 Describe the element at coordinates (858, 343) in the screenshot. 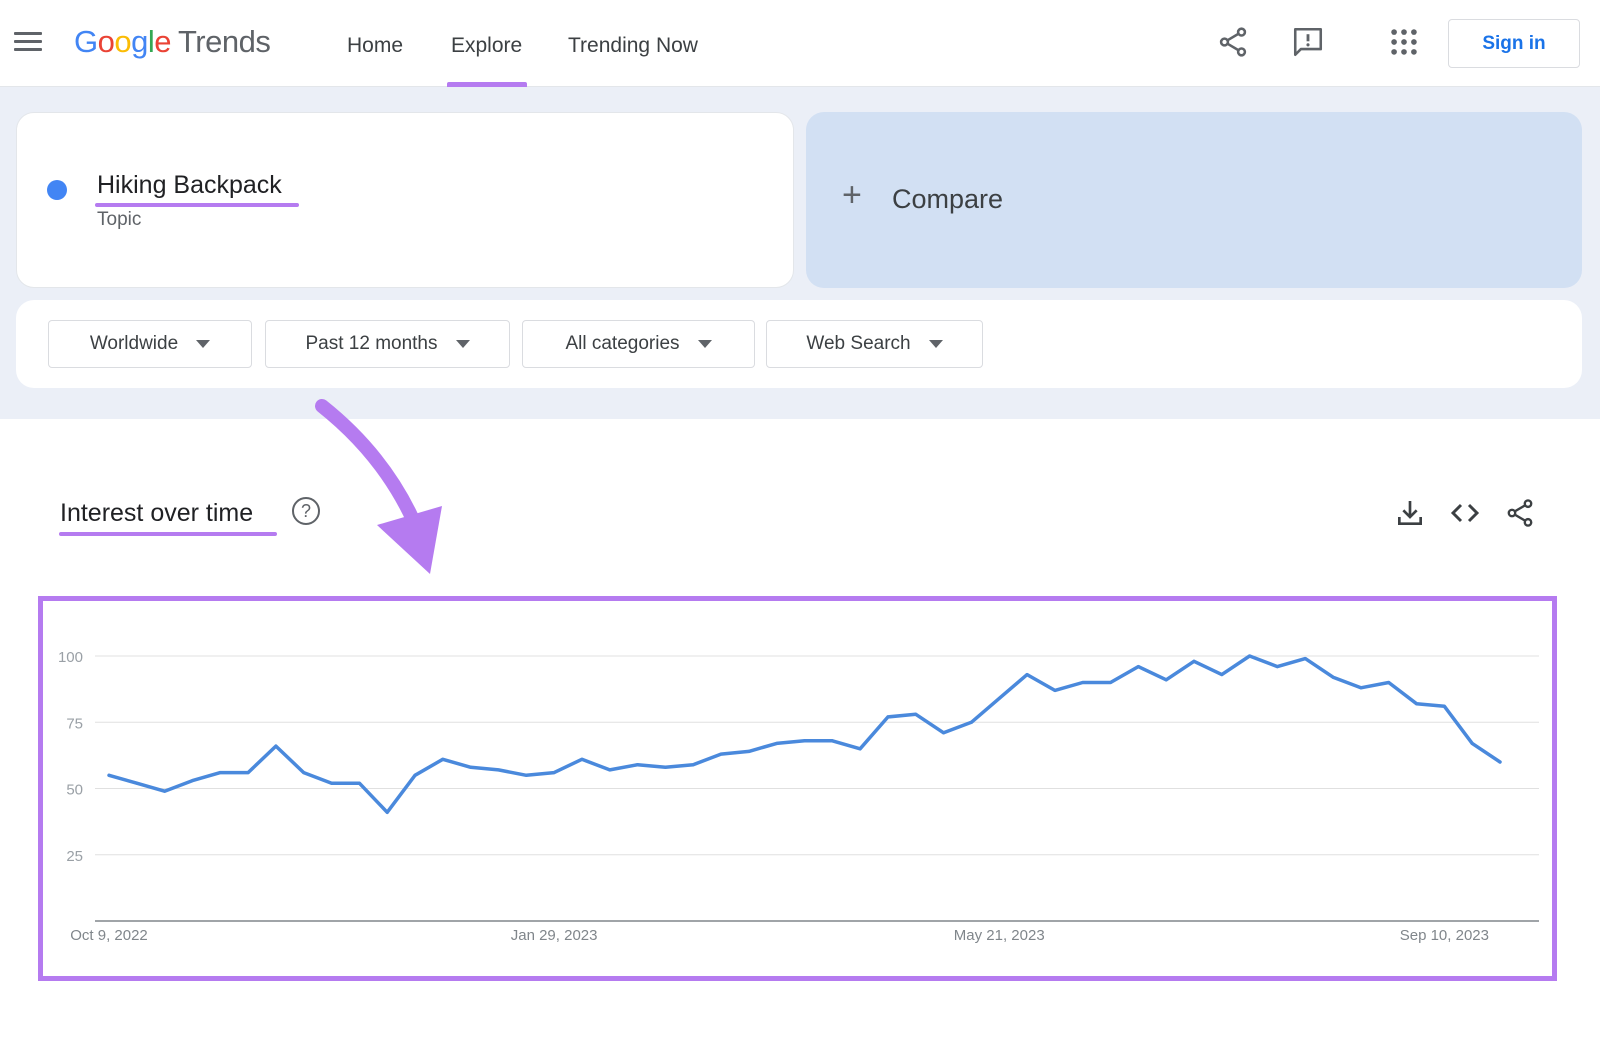

I see `search-type-filter-label: Web Search` at that location.